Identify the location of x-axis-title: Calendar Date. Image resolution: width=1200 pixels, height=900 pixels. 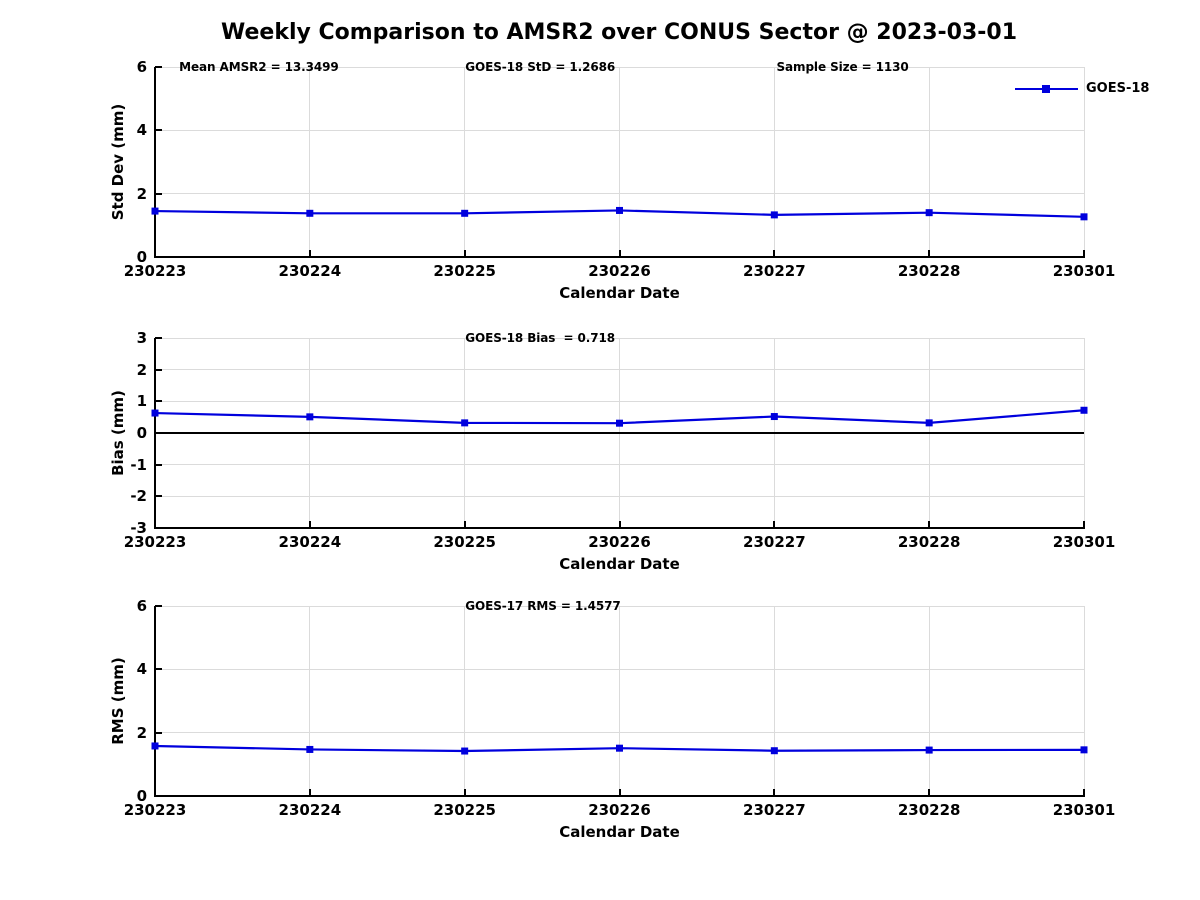
(619, 832).